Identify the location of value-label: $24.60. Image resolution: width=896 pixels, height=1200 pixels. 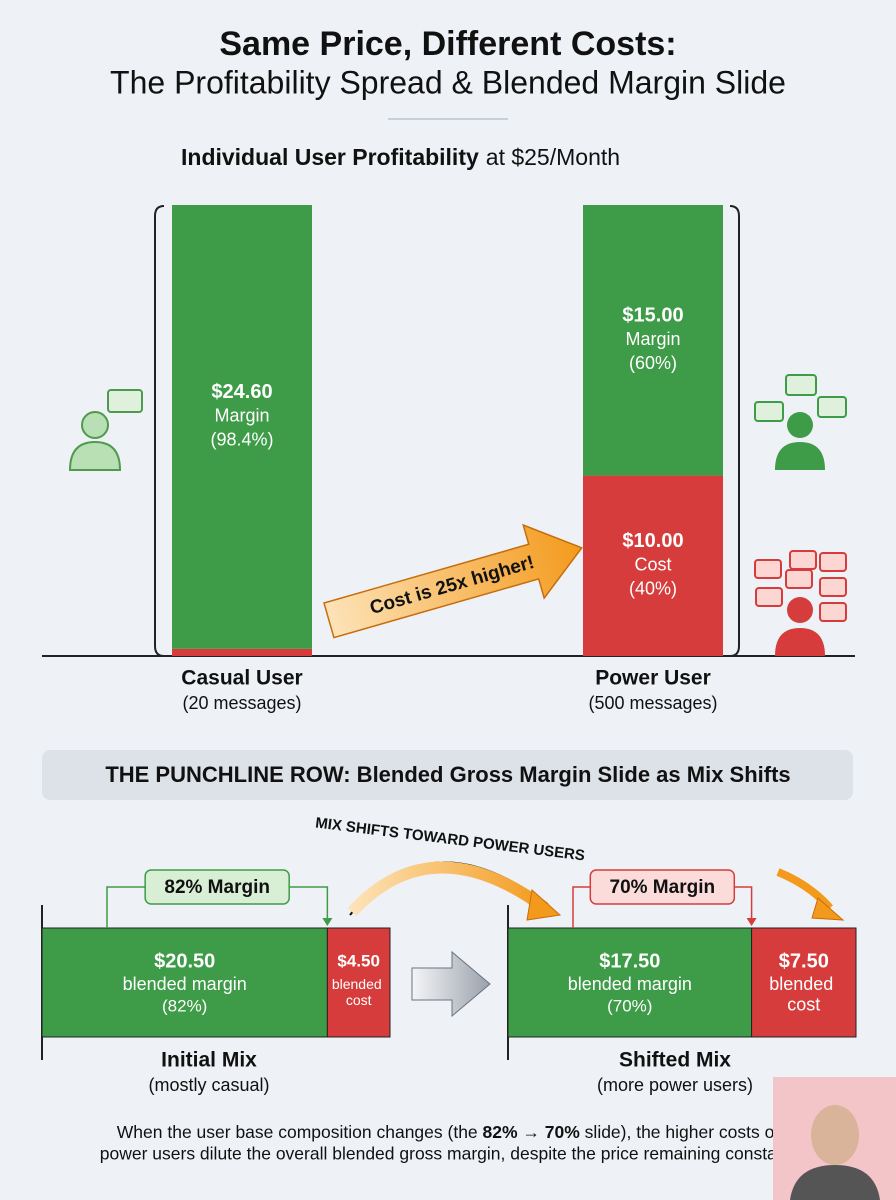
(241, 392).